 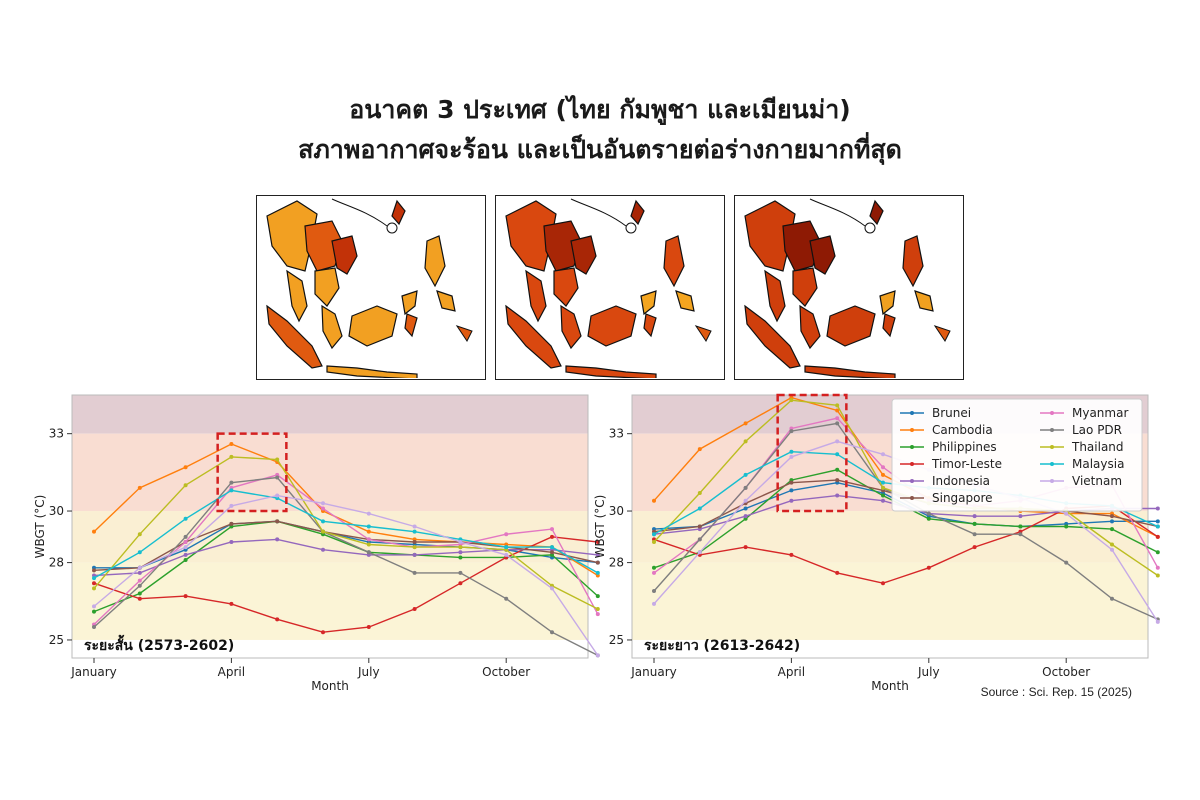 What do you see at coordinates (252, 472) in the screenshot?
I see `short-highlight-box` at bounding box center [252, 472].